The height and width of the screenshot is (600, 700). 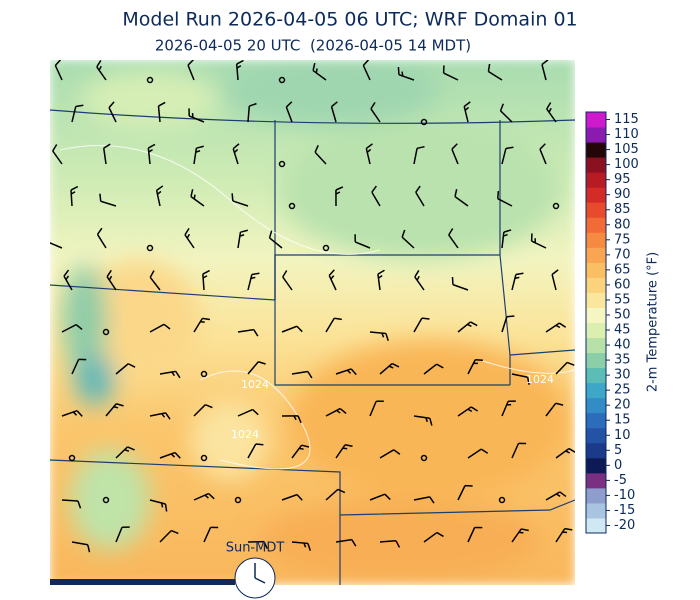 What do you see at coordinates (255, 548) in the screenshot?
I see `clock-label: Sun-MDT` at bounding box center [255, 548].